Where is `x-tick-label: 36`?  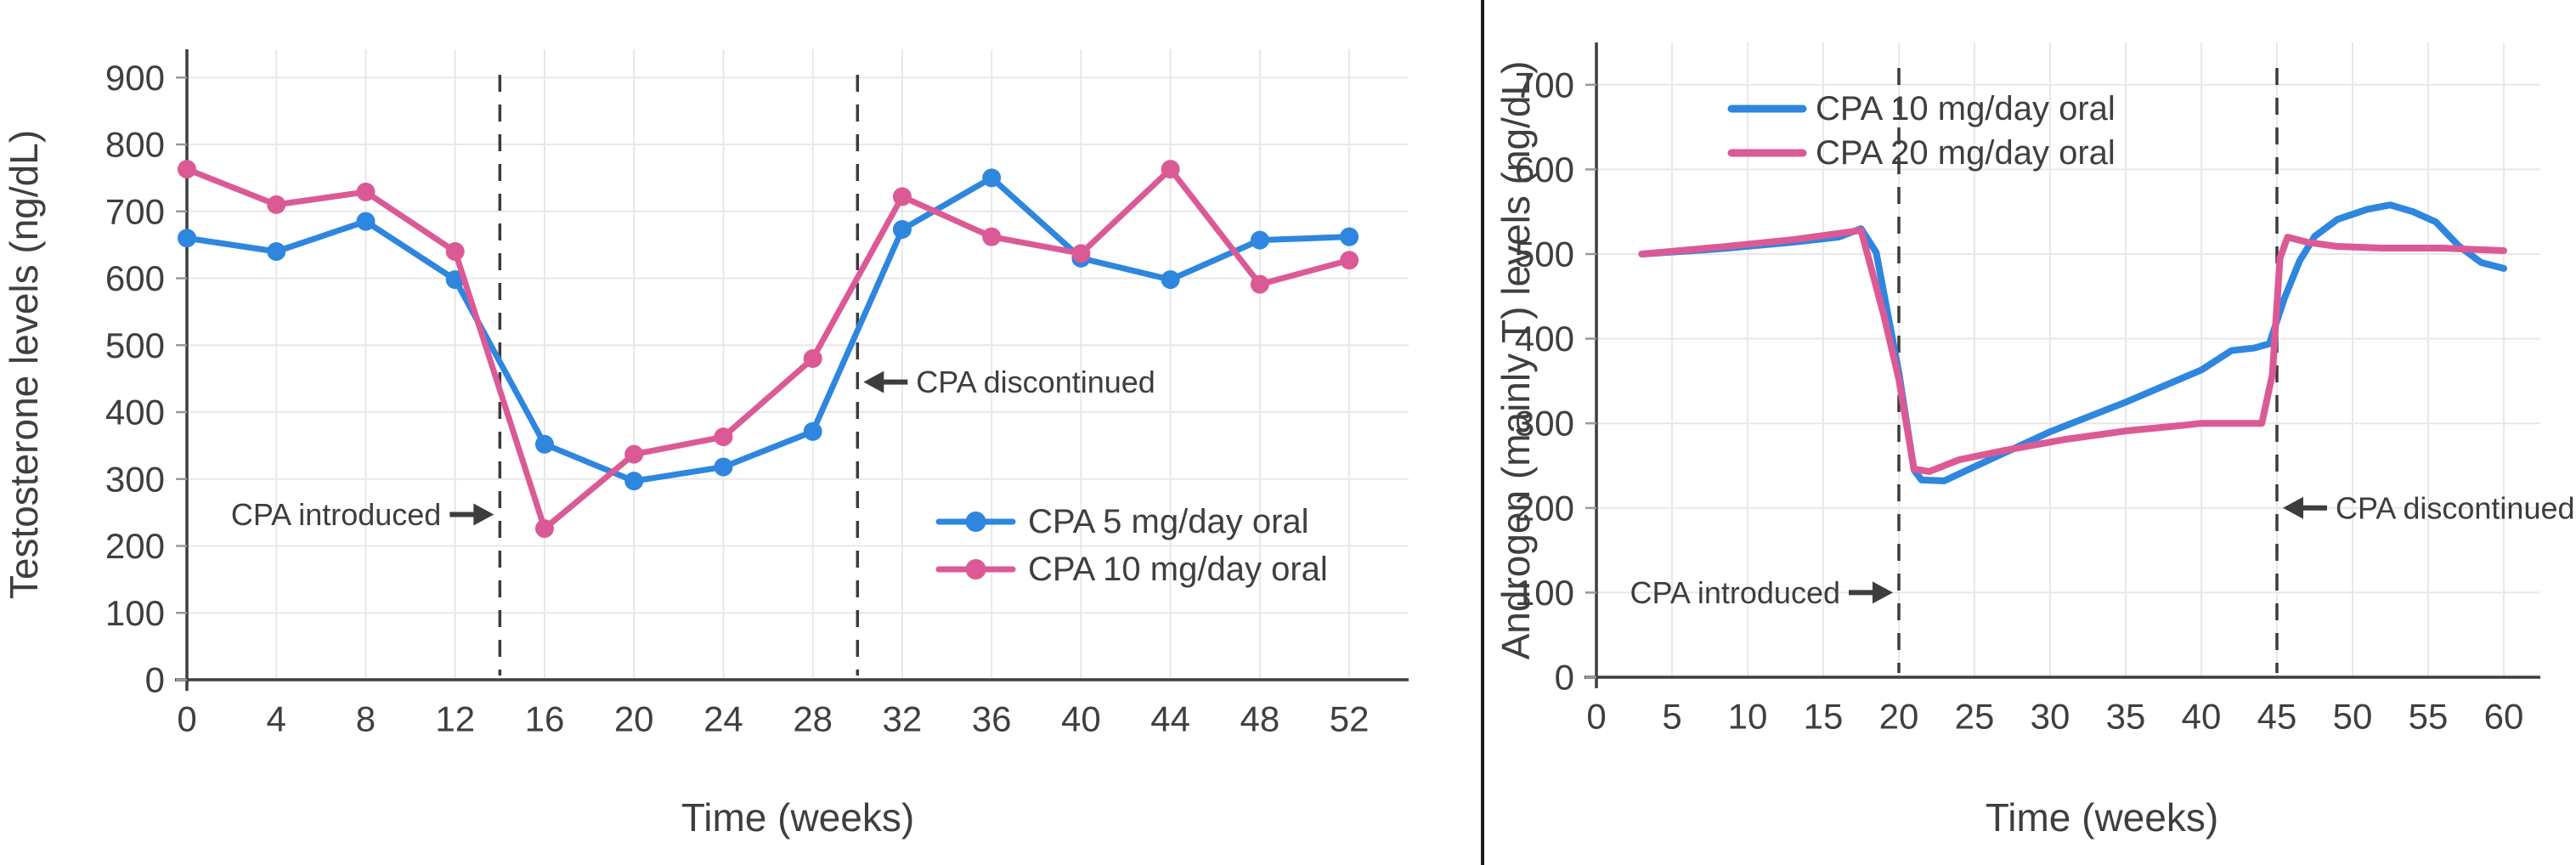 x-tick-label: 36 is located at coordinates (992, 719).